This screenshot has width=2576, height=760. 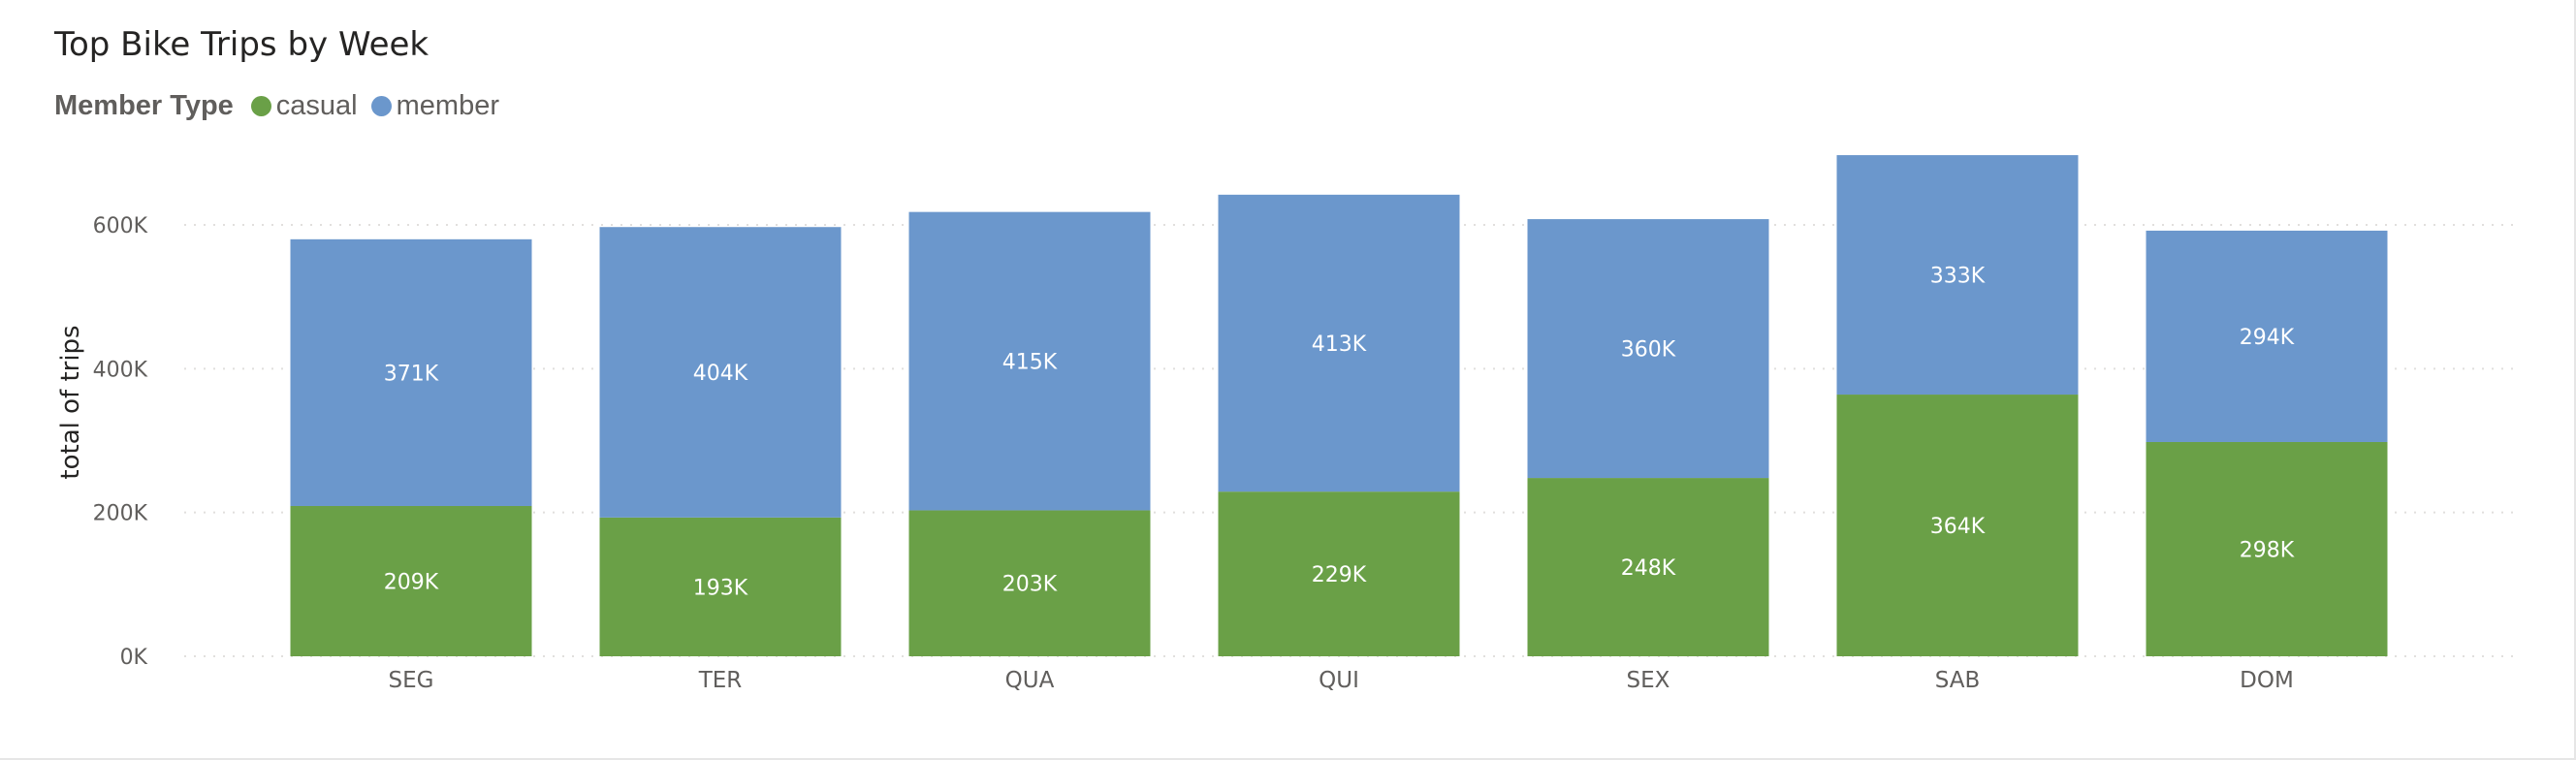 I want to click on bar-member-ter, so click(x=721, y=372).